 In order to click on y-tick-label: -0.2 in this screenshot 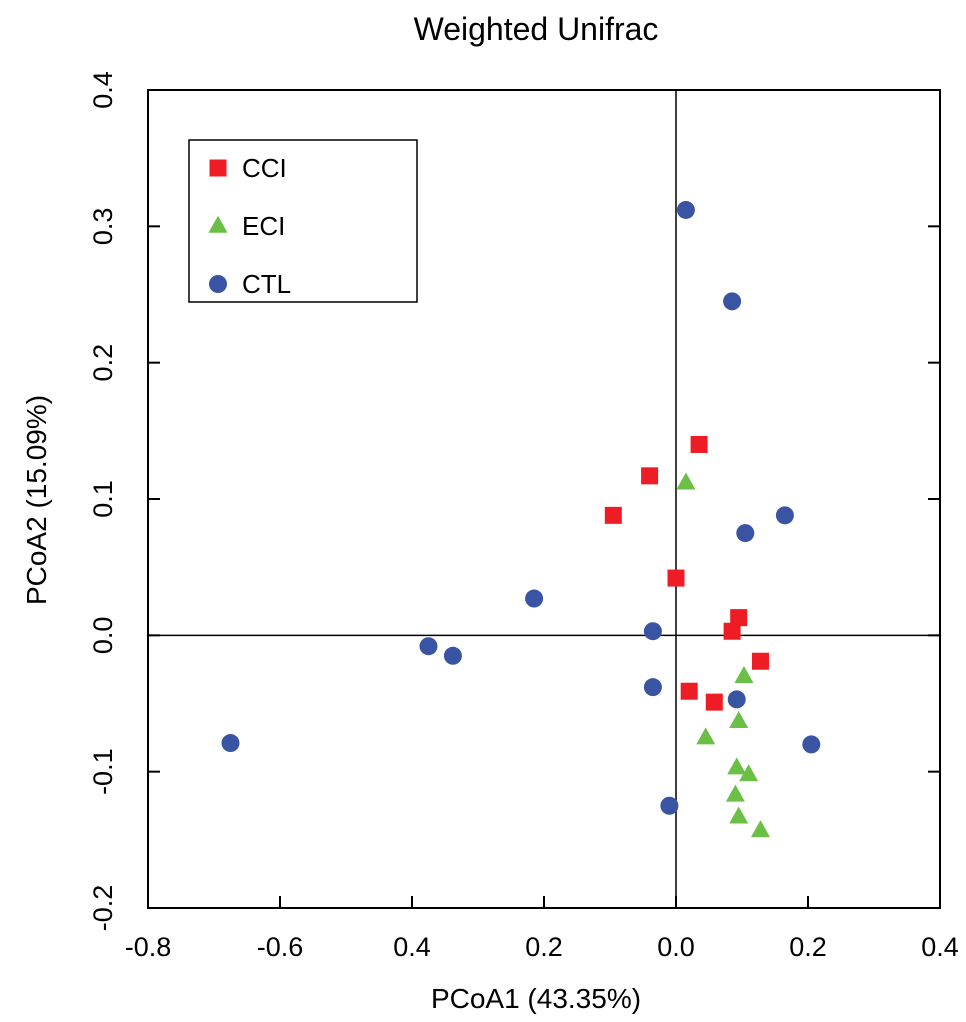, I will do `click(103, 908)`.